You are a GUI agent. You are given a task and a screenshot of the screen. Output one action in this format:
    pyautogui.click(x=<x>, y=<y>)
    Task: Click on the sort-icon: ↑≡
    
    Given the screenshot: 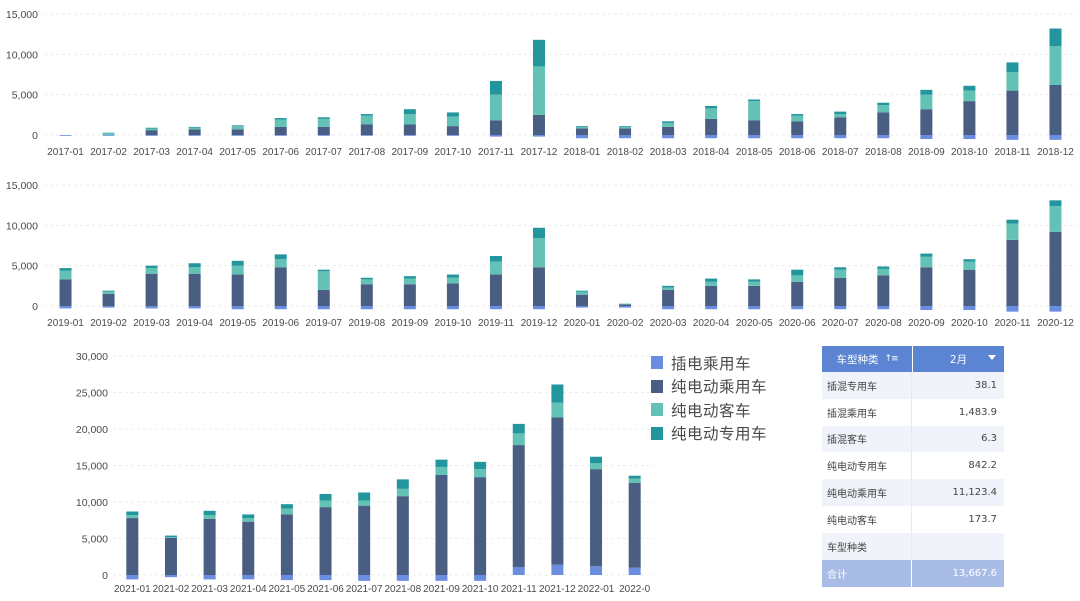 What is the action you would take?
    pyautogui.click(x=891, y=359)
    